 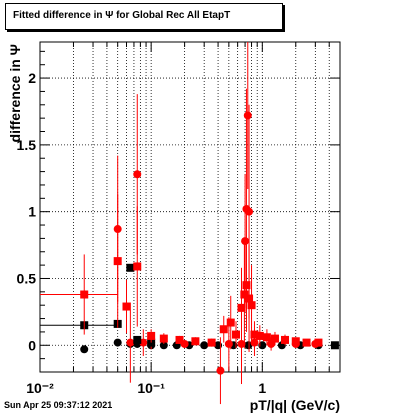 What do you see at coordinates (40, 388) in the screenshot?
I see `x-tick-label: 10⁻²` at bounding box center [40, 388].